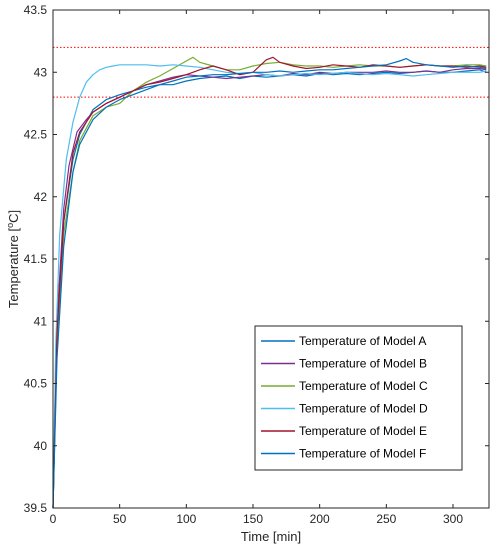  I want to click on legend-box, so click(358, 398).